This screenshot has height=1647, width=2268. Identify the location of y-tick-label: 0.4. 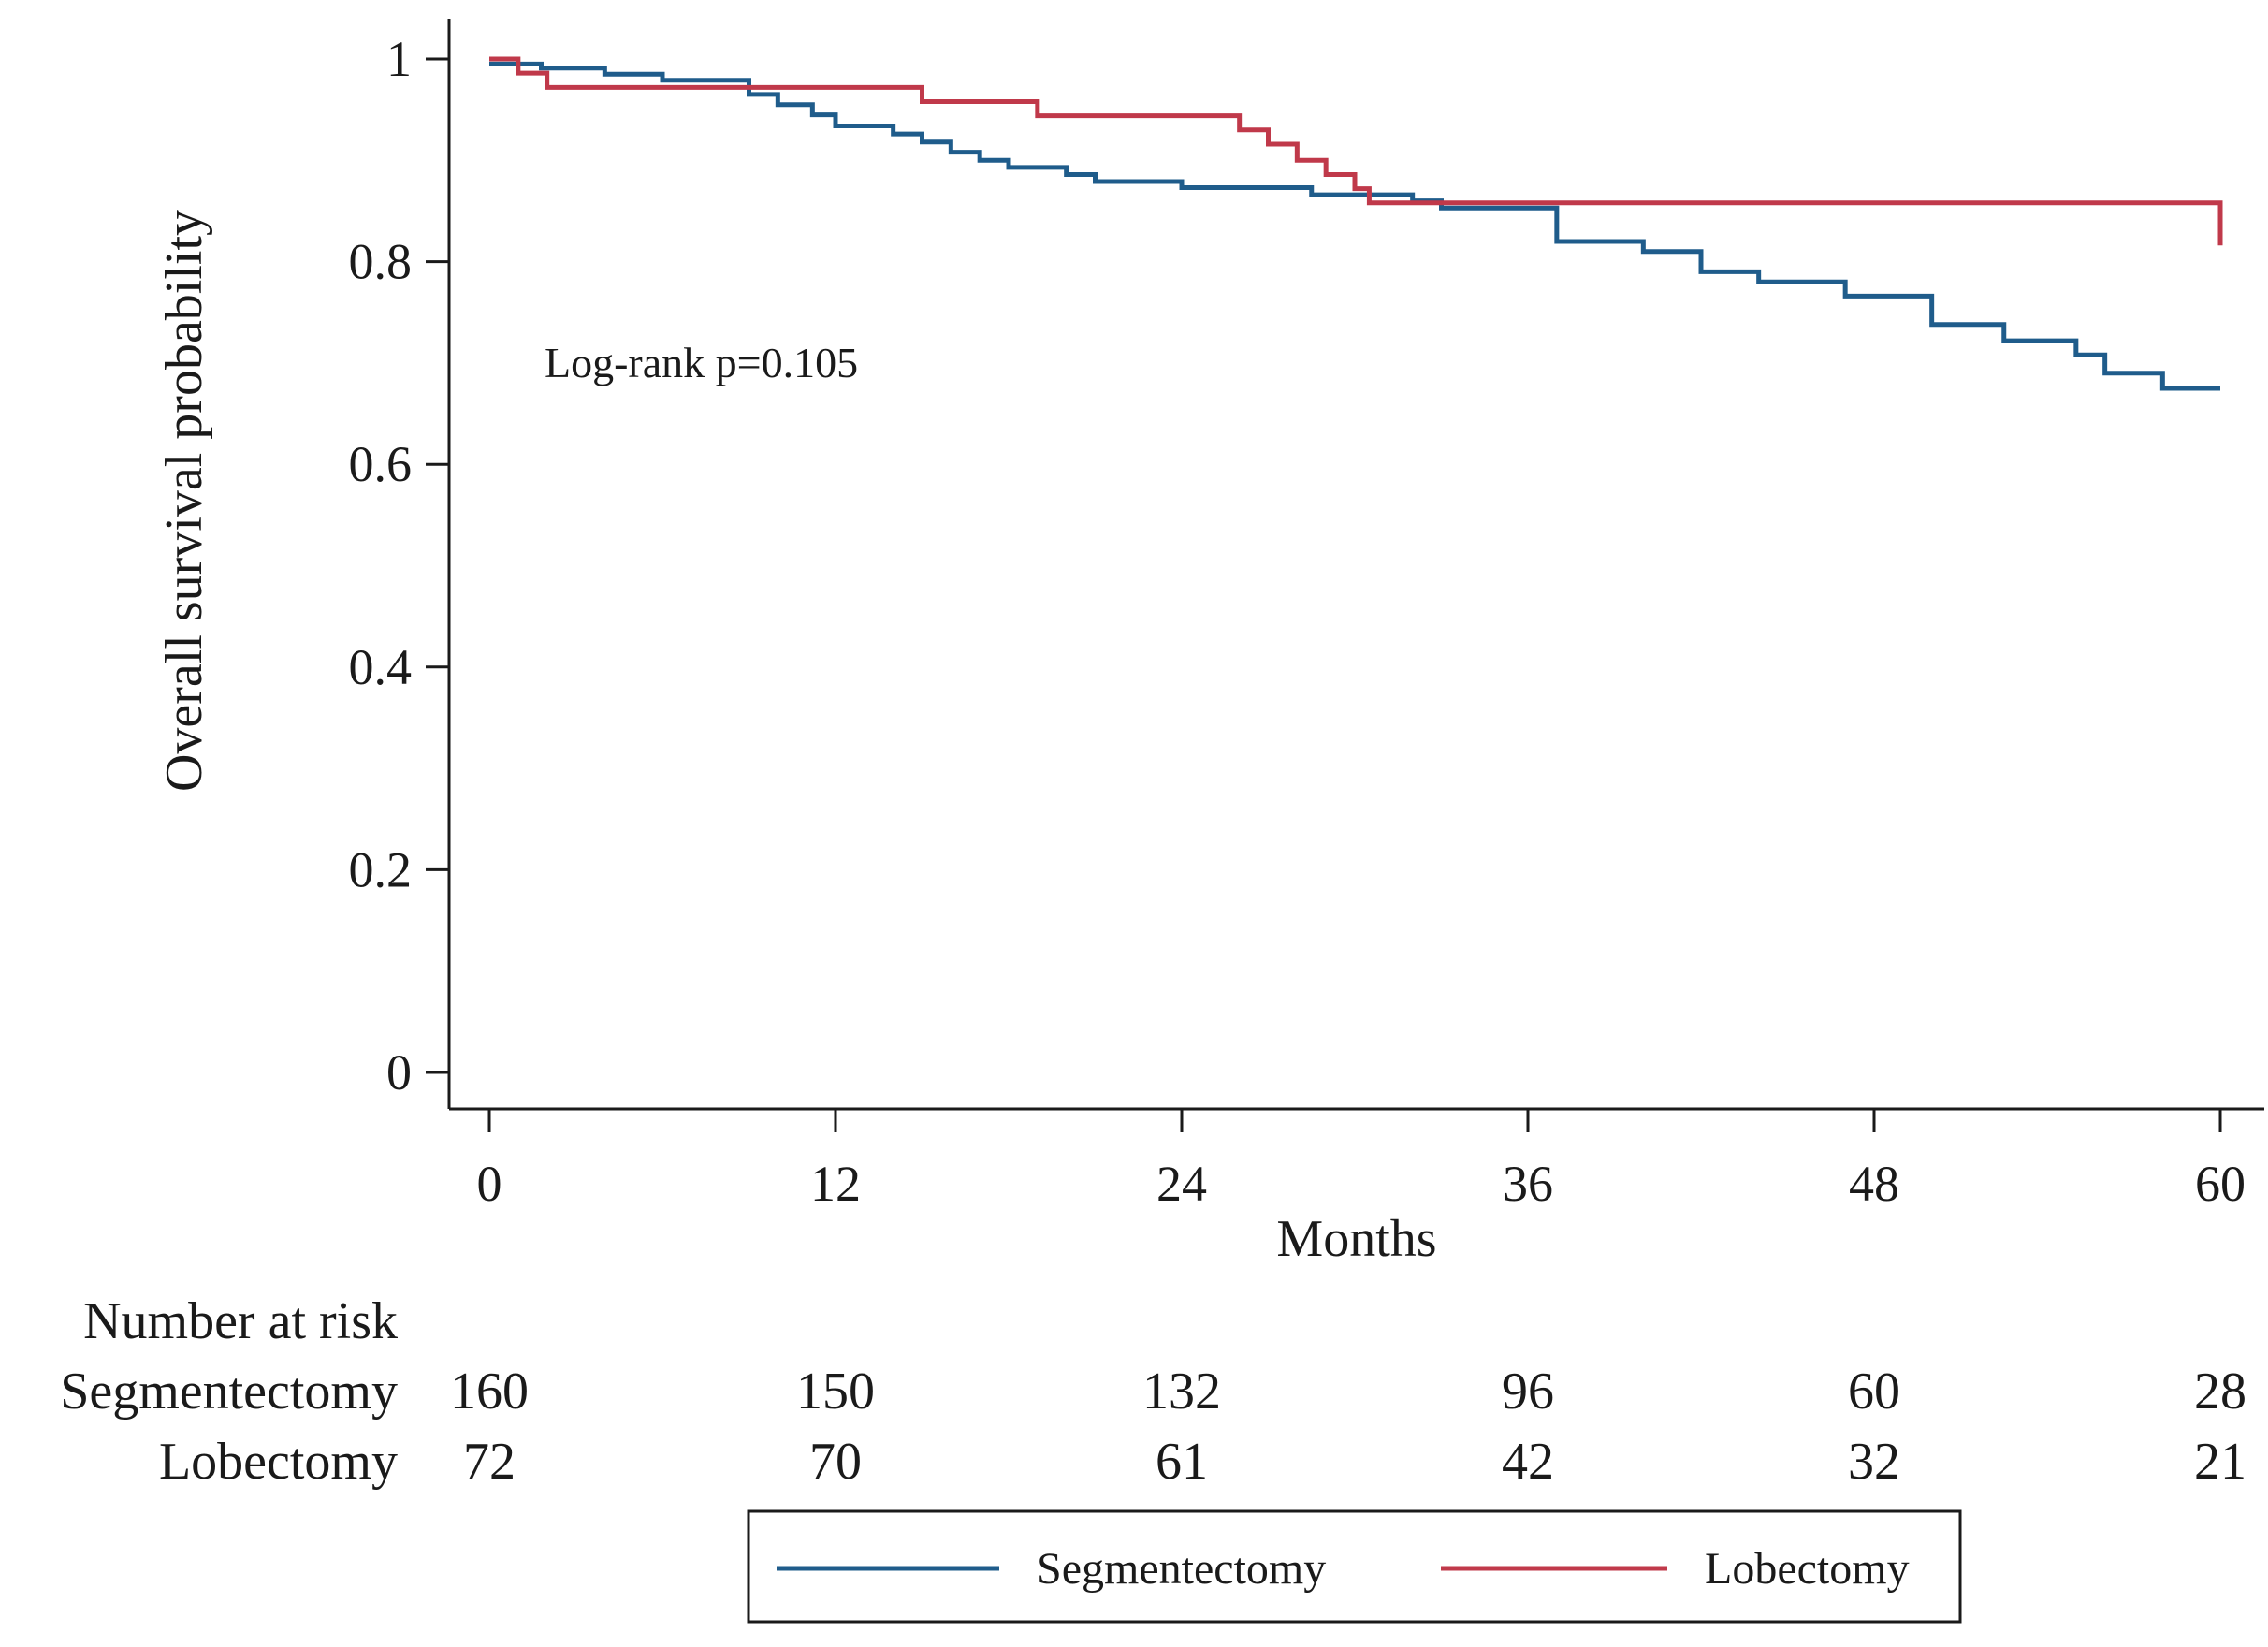
(381, 667).